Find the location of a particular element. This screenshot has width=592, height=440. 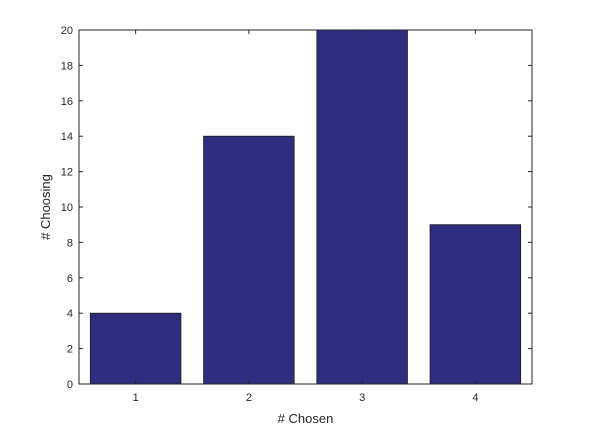

x-axis-label: # Chosen is located at coordinates (306, 418).